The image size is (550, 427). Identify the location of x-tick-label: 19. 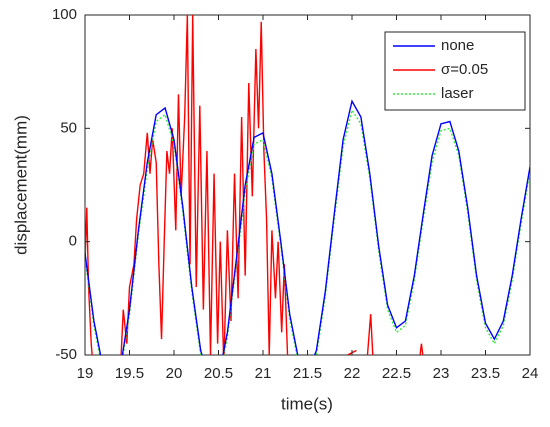
(85, 373).